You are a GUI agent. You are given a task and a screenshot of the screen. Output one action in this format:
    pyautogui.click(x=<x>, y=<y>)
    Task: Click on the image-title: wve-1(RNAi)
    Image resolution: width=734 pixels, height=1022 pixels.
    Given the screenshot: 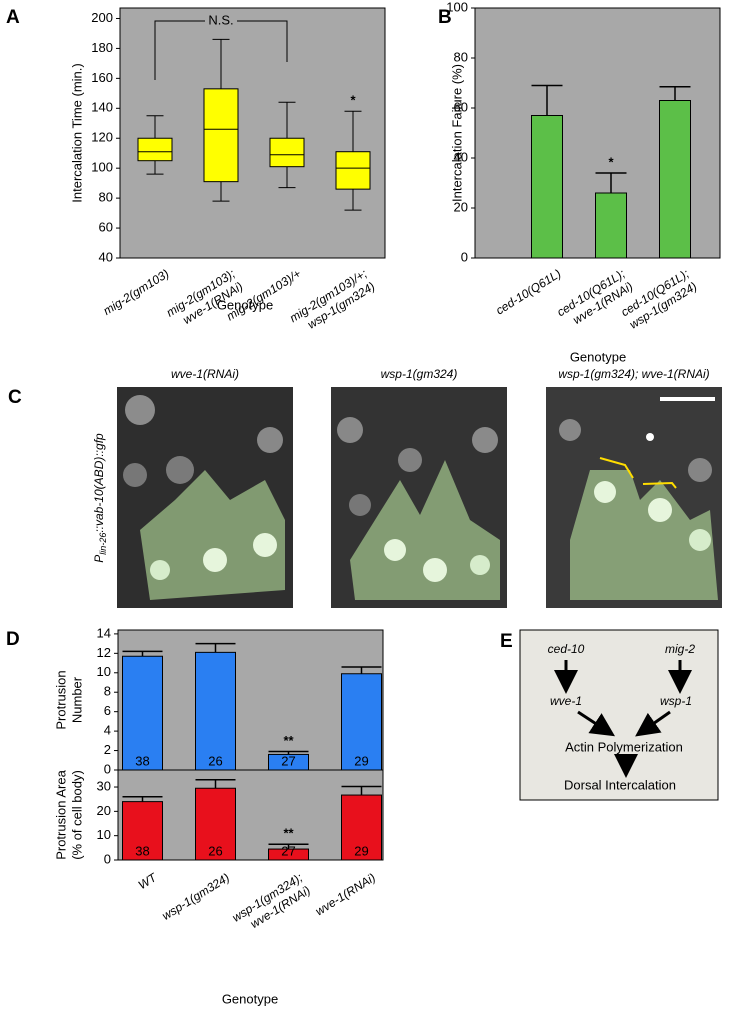 What is the action you would take?
    pyautogui.click(x=205, y=374)
    